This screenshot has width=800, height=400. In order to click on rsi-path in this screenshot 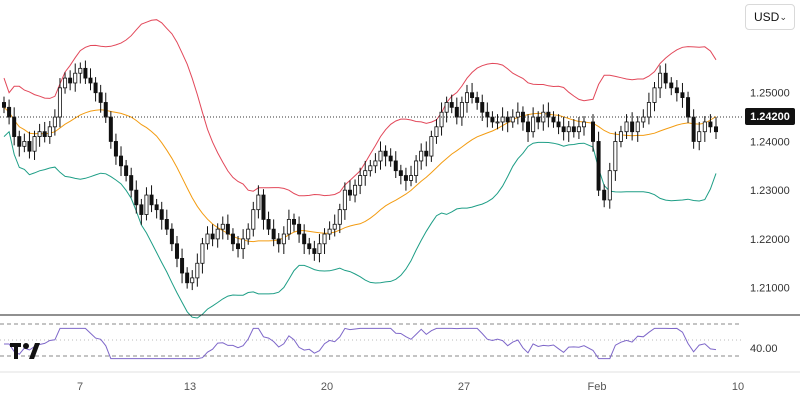, I will do `click(360, 343)`.